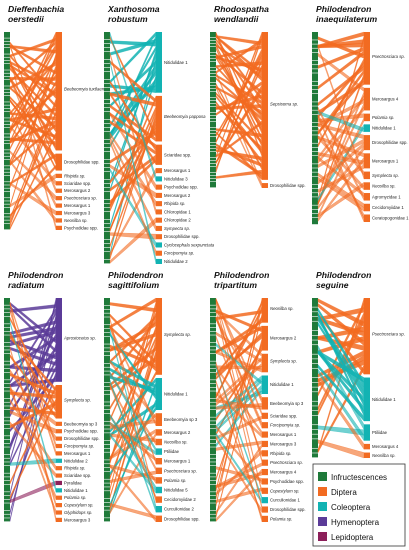 The image size is (409, 550). Describe the element at coordinates (87, 89) in the screenshot. I see `taxon-label: Beebeomyia tuxtlaensis` at that location.